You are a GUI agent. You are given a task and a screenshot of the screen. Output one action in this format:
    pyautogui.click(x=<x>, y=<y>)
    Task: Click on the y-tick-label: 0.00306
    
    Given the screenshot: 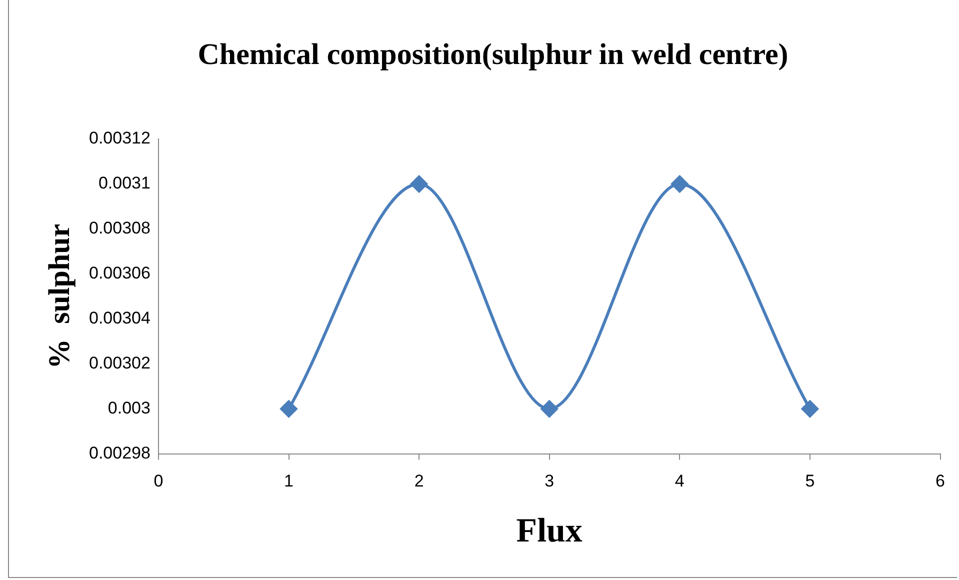 What is the action you would take?
    pyautogui.click(x=119, y=273)
    